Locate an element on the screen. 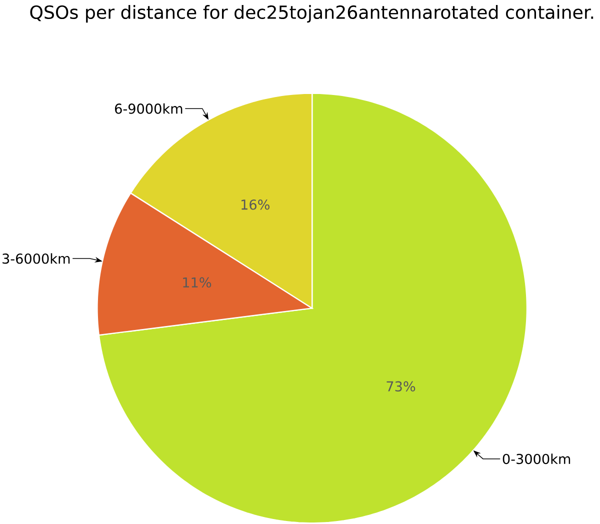 The image size is (600, 524). chart-title: QSOs per distance for dec25tojan26antennarotated container. is located at coordinates (312, 14).